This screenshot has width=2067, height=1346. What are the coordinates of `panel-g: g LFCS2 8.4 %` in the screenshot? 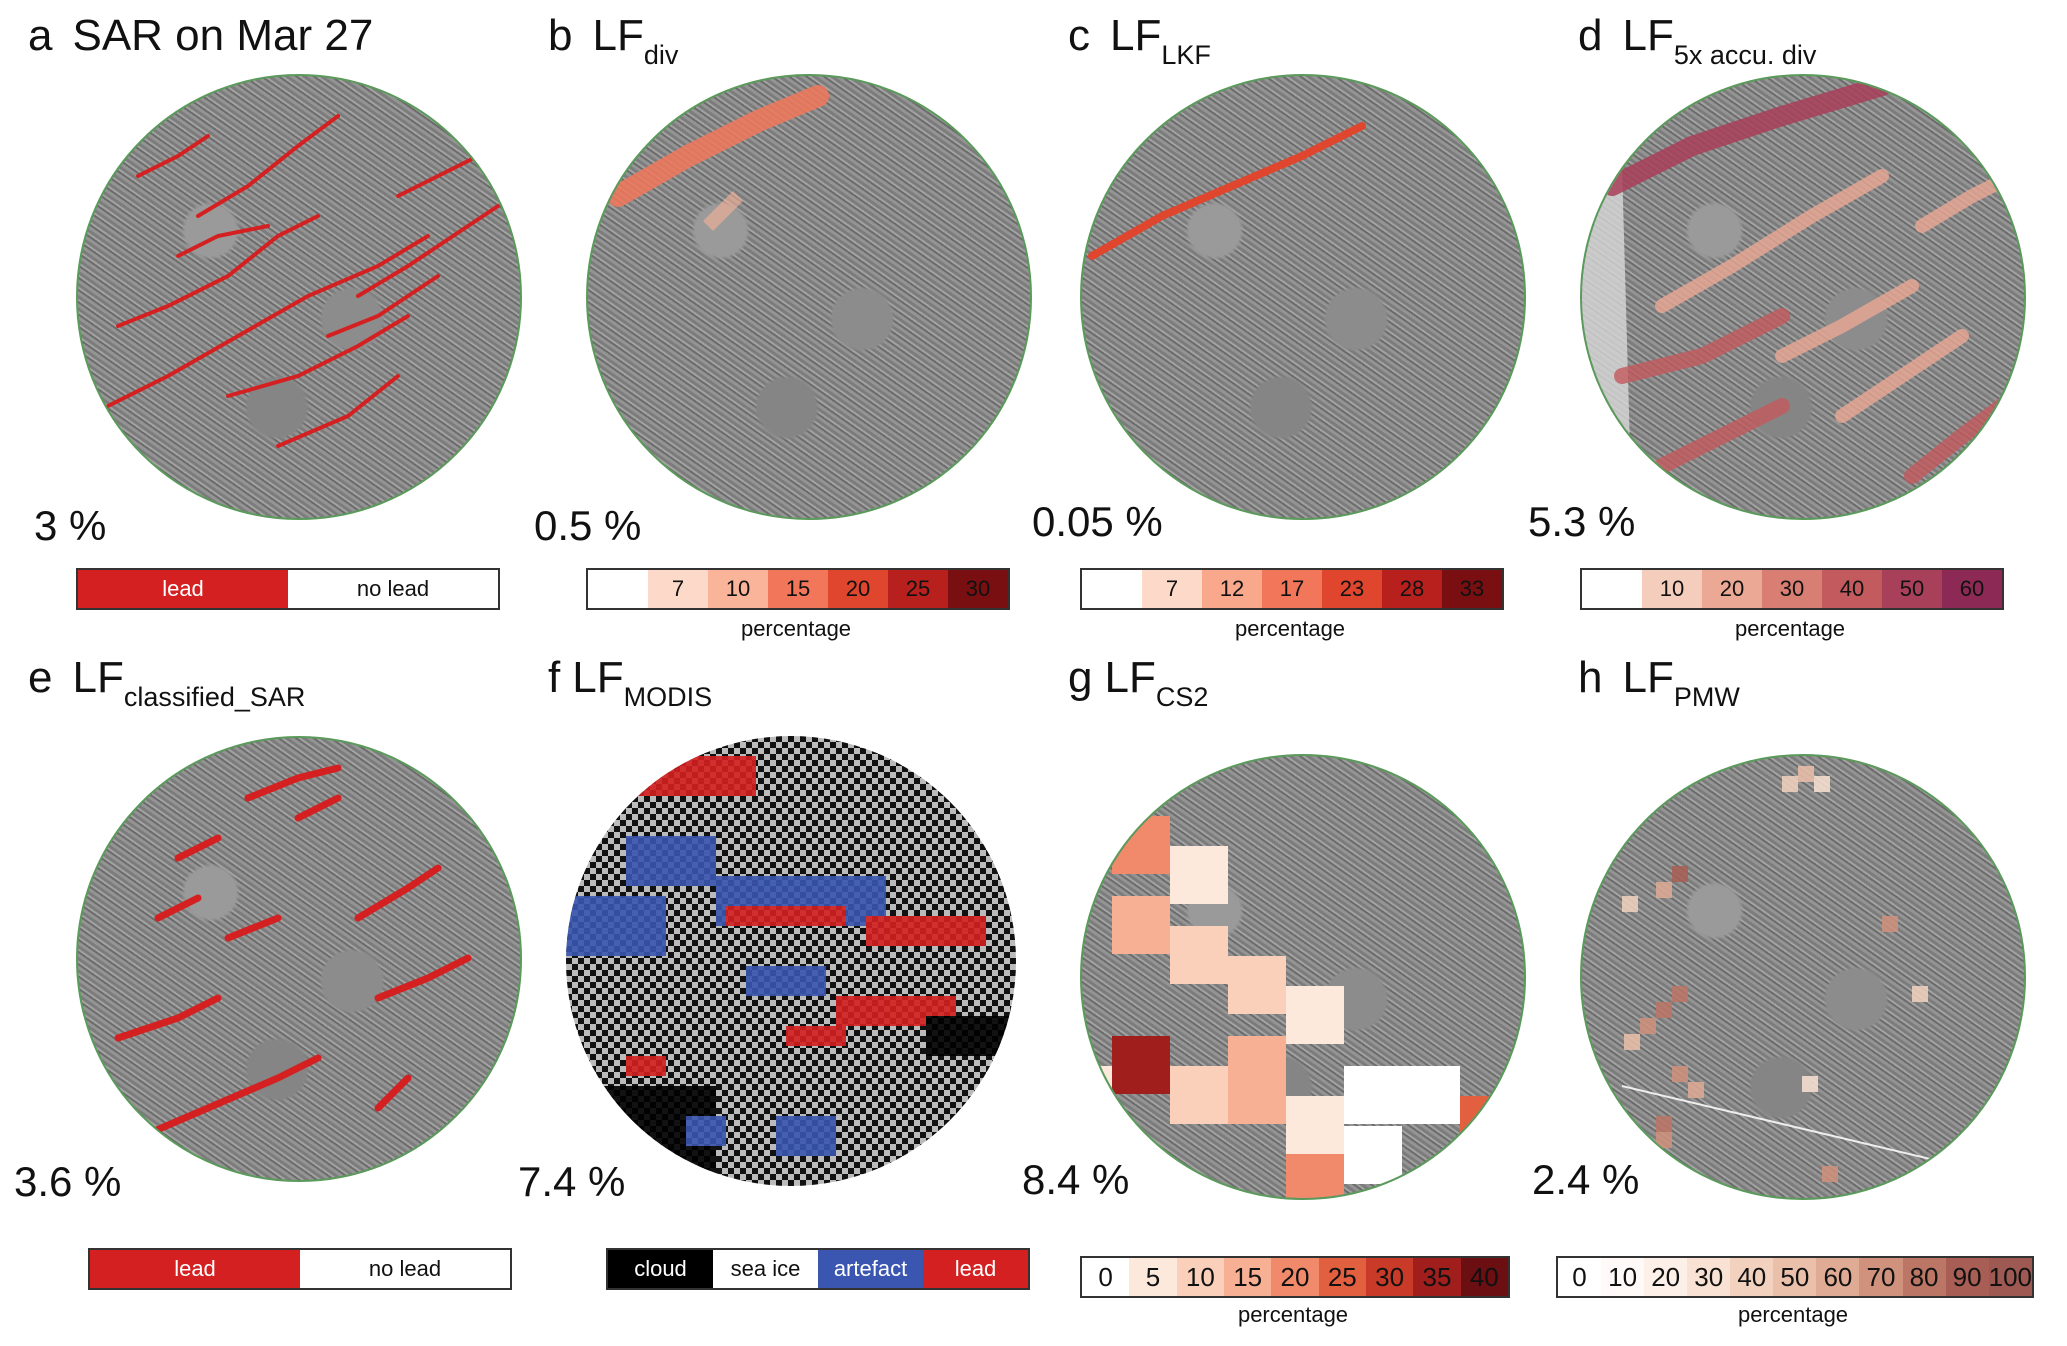 It's located at (1295, 991).